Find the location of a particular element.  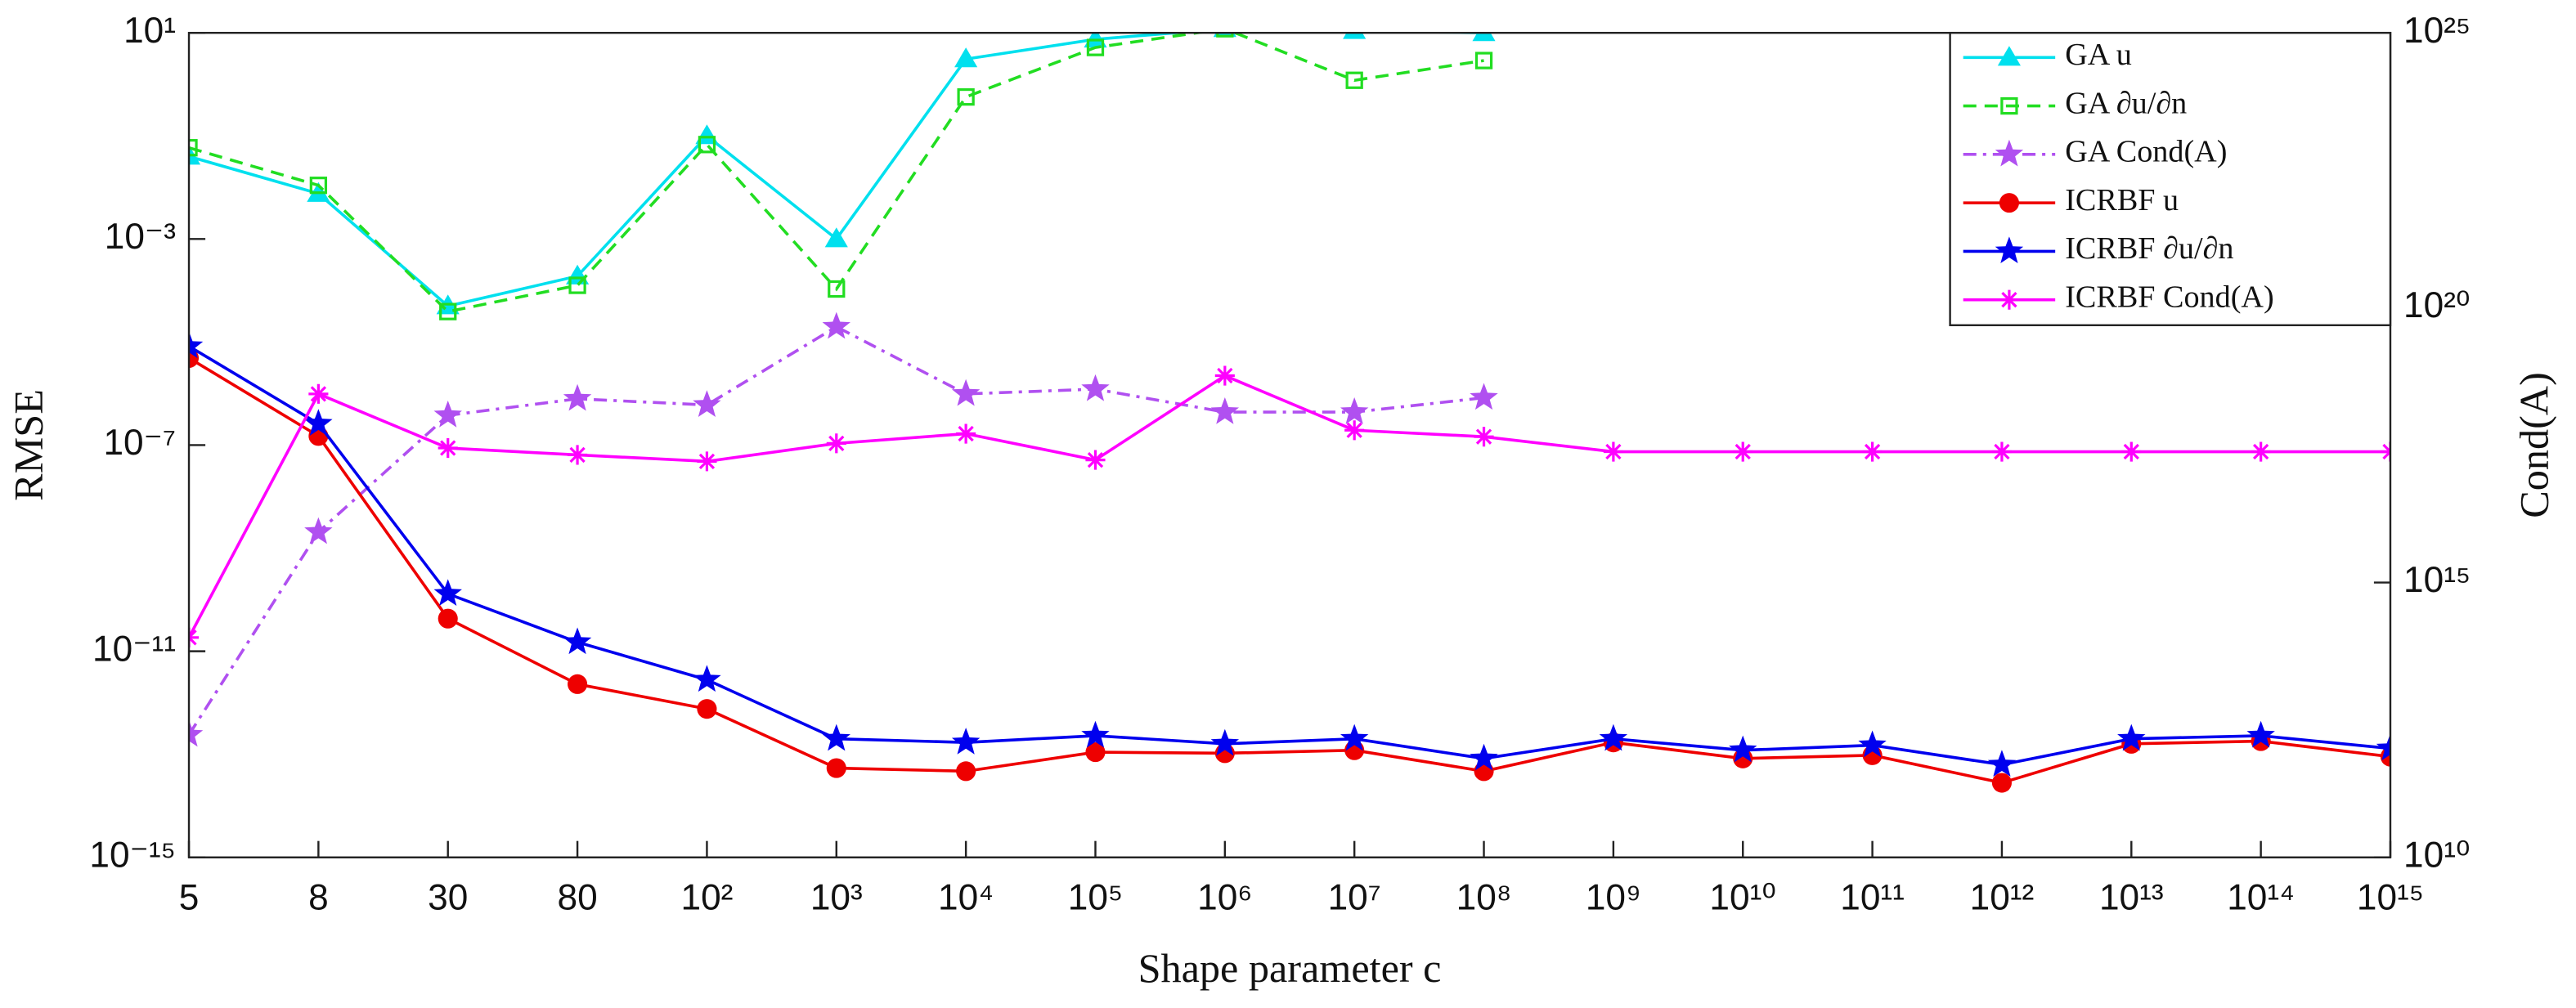

x-tick-label: 10¹⁰ is located at coordinates (1742, 898).